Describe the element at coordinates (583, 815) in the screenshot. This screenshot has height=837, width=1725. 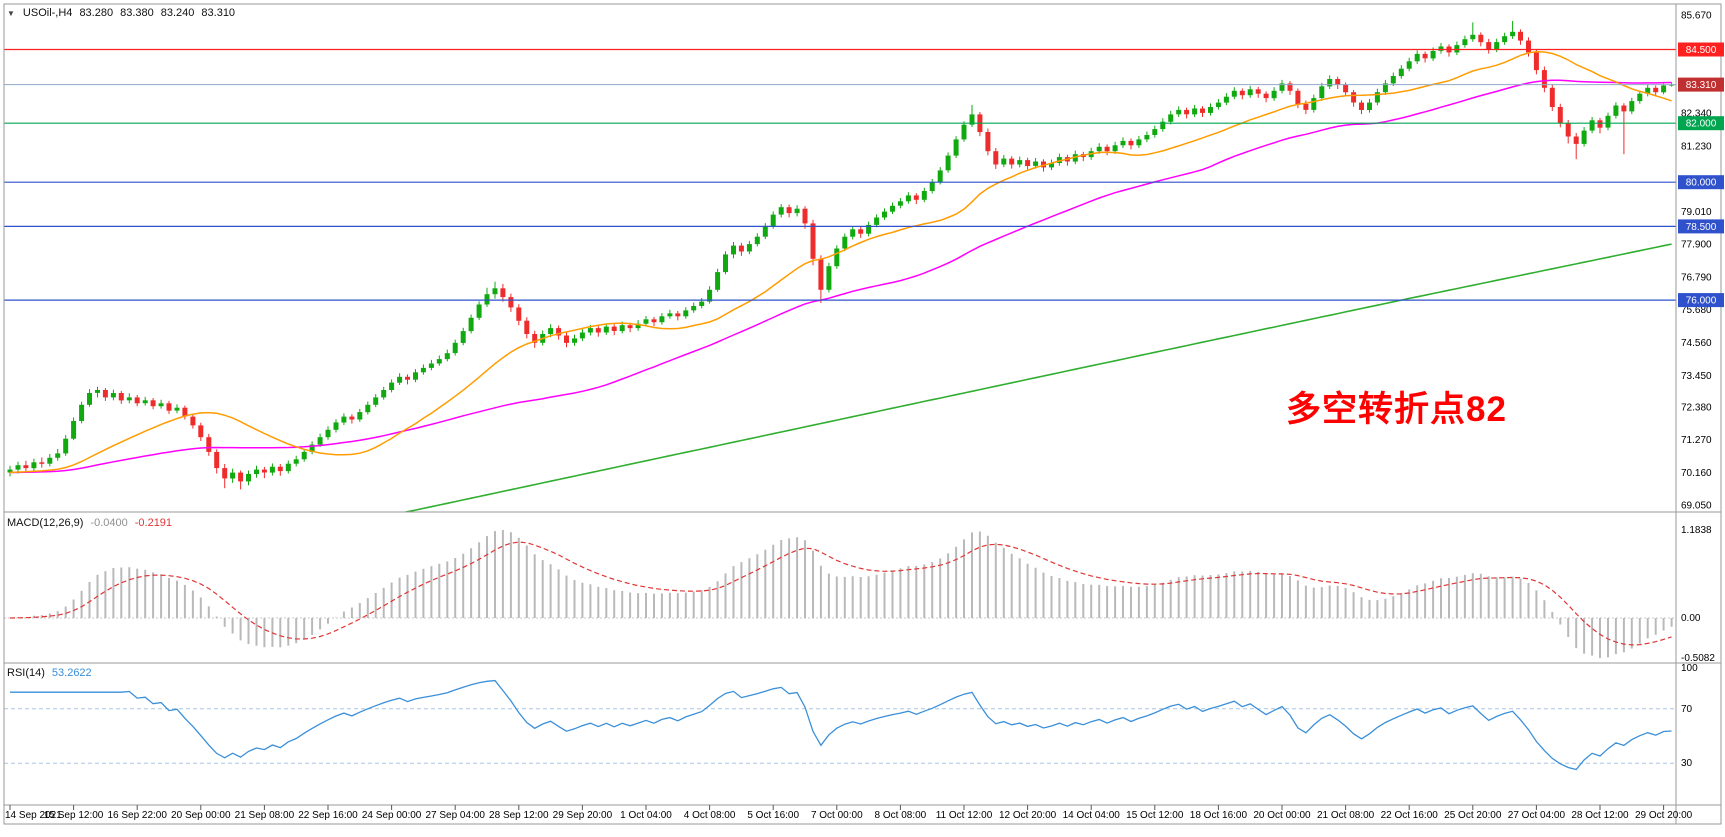
I see `svg-text: 29 Sep 20:00` at that location.